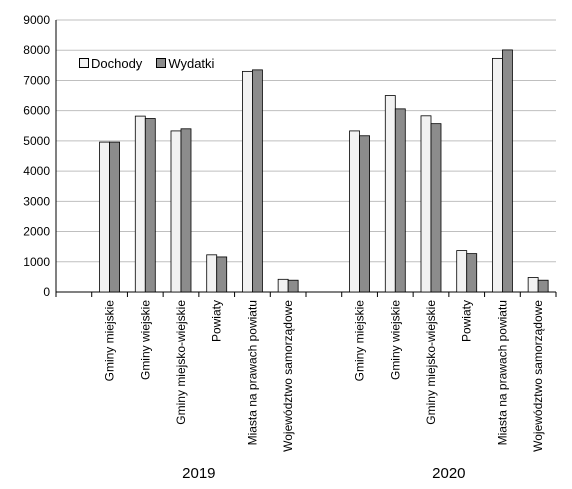  I want to click on y-tick-label: 0, so click(46, 292).